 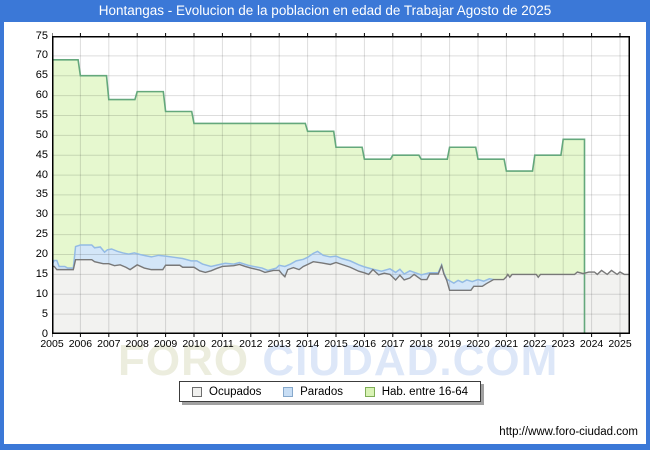 I want to click on ocupados-area, so click(x=341, y=296).